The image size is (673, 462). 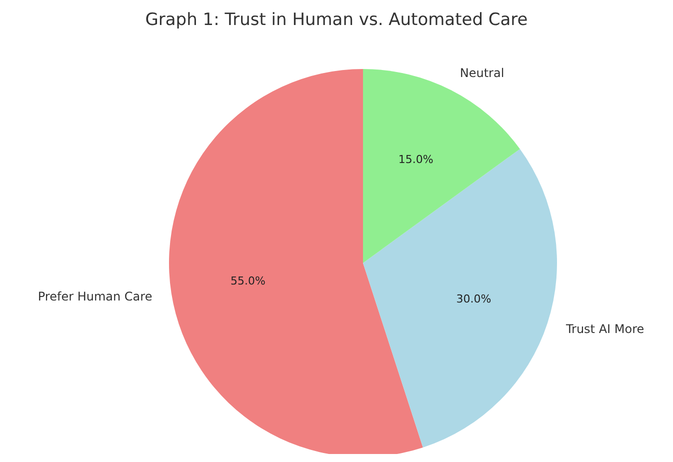 What do you see at coordinates (474, 299) in the screenshot?
I see `data-label: 30.0%` at bounding box center [474, 299].